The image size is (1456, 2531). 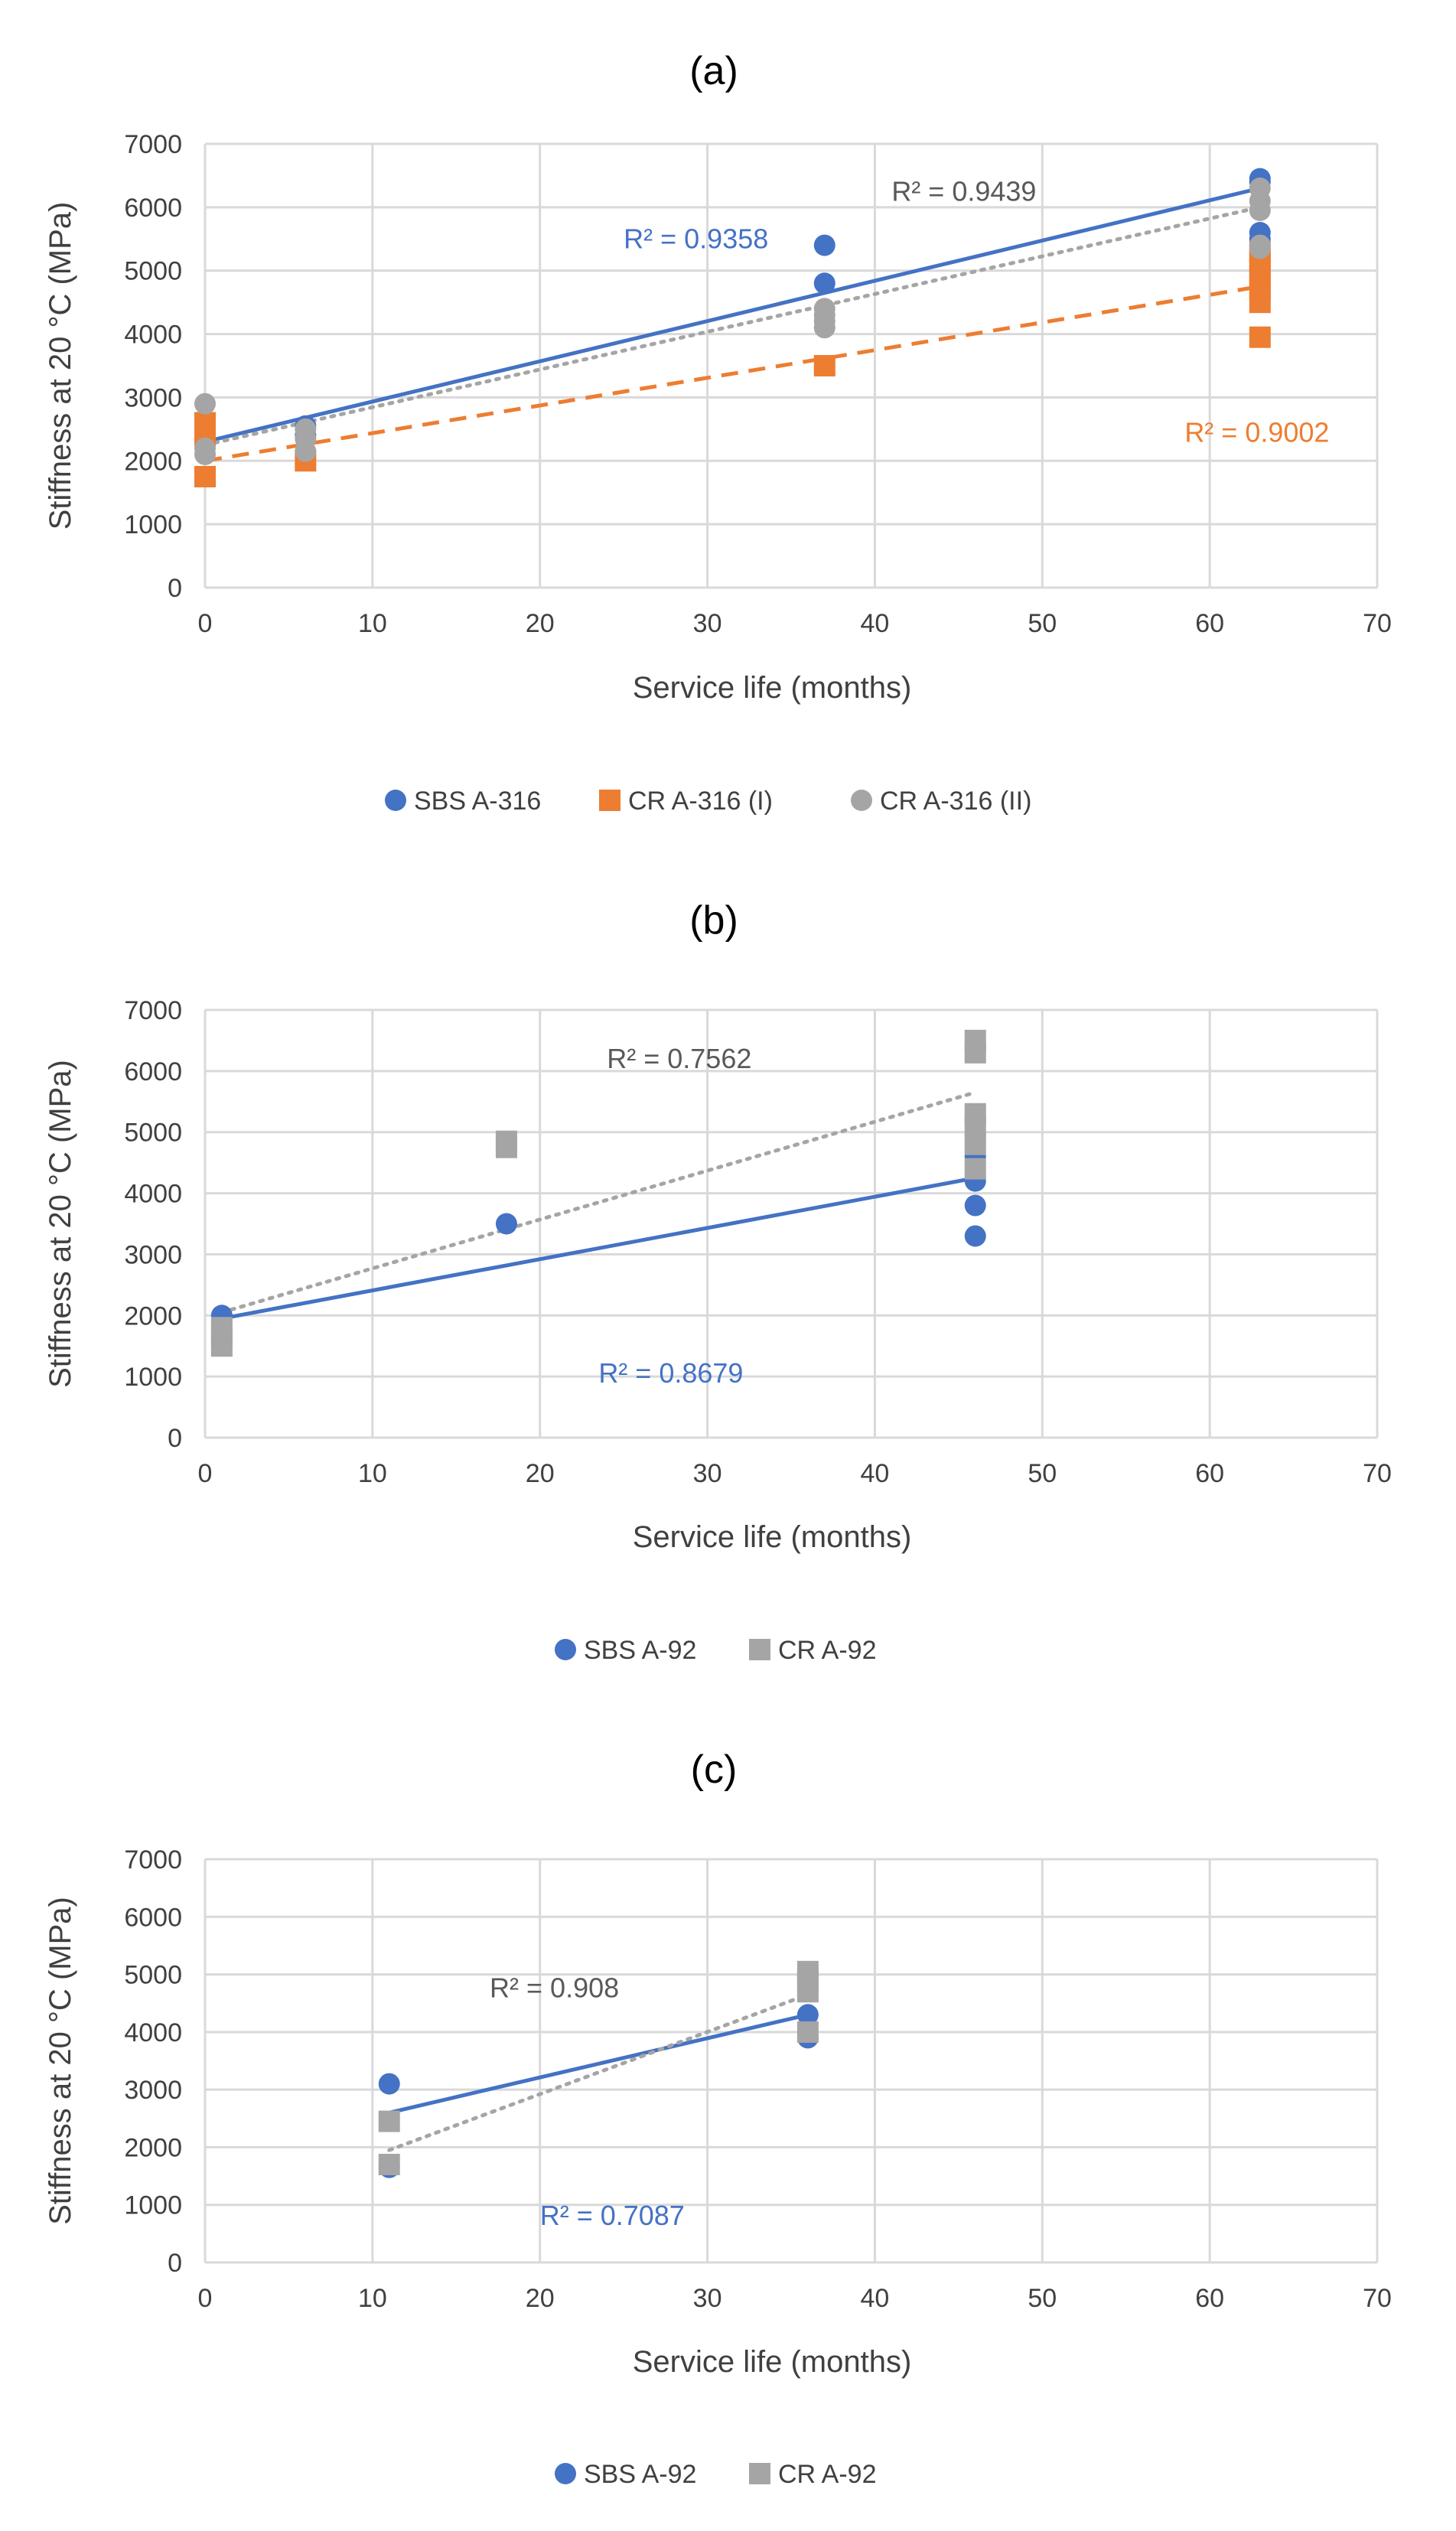 What do you see at coordinates (477, 802) in the screenshot?
I see `legend-label: SBS A-316` at bounding box center [477, 802].